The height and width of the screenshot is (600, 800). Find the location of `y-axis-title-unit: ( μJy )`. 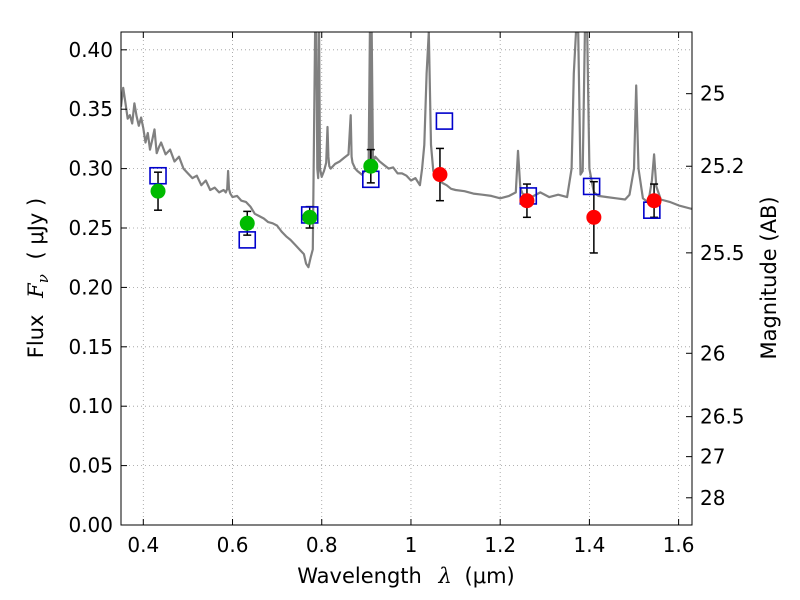

y-axis-title-unit: ( μJy ) is located at coordinates (36, 229).